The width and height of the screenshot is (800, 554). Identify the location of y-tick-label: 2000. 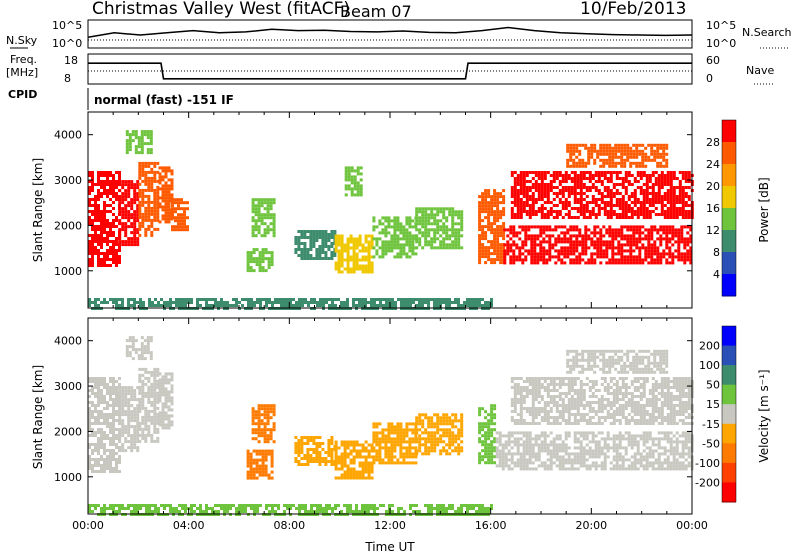
(68, 225).